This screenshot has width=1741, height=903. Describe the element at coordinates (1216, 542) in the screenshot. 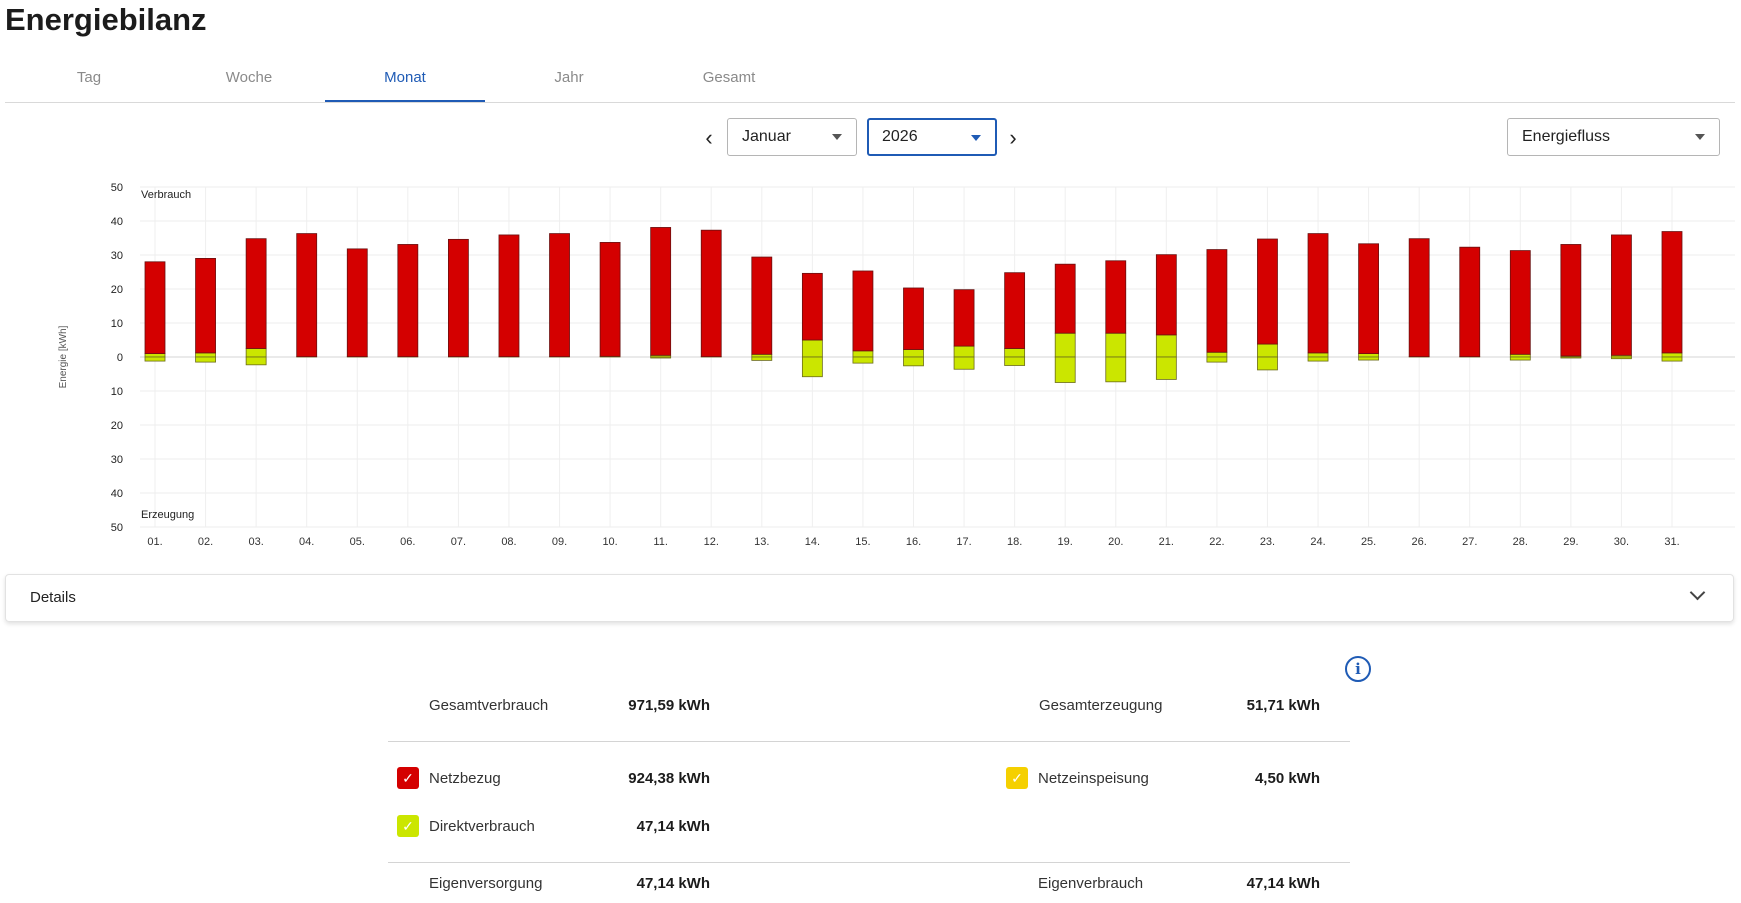

I see `x-tick-label: 22.` at that location.